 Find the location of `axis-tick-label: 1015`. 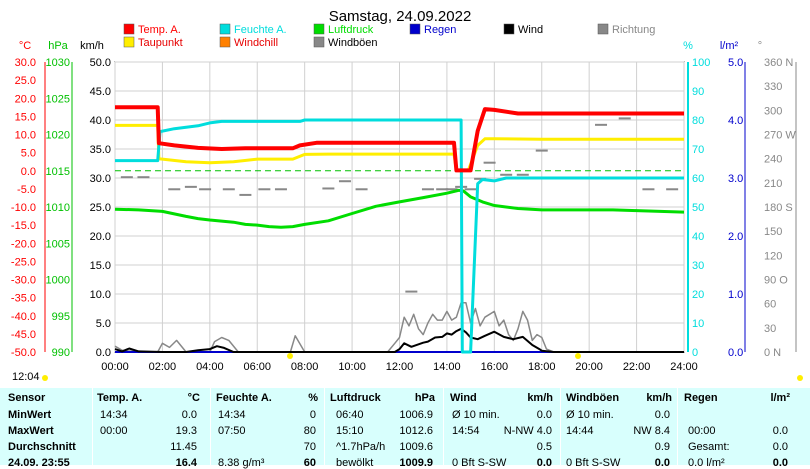

axis-tick-label: 1015 is located at coordinates (58, 172).